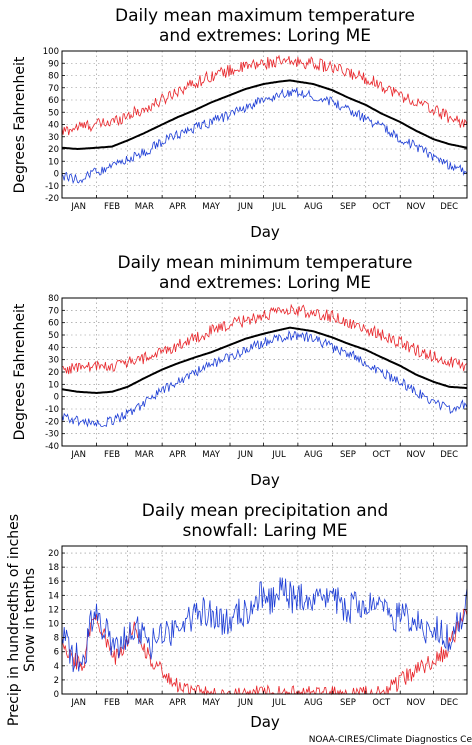 This screenshot has height=745, width=472. I want to click on panel-title-line-2: snowfall: Laring ME, so click(265, 531).